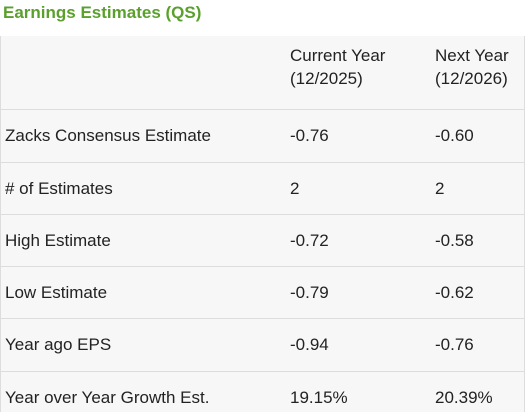 This screenshot has height=412, width=525. I want to click on next-year-value: -0.62, so click(454, 292).